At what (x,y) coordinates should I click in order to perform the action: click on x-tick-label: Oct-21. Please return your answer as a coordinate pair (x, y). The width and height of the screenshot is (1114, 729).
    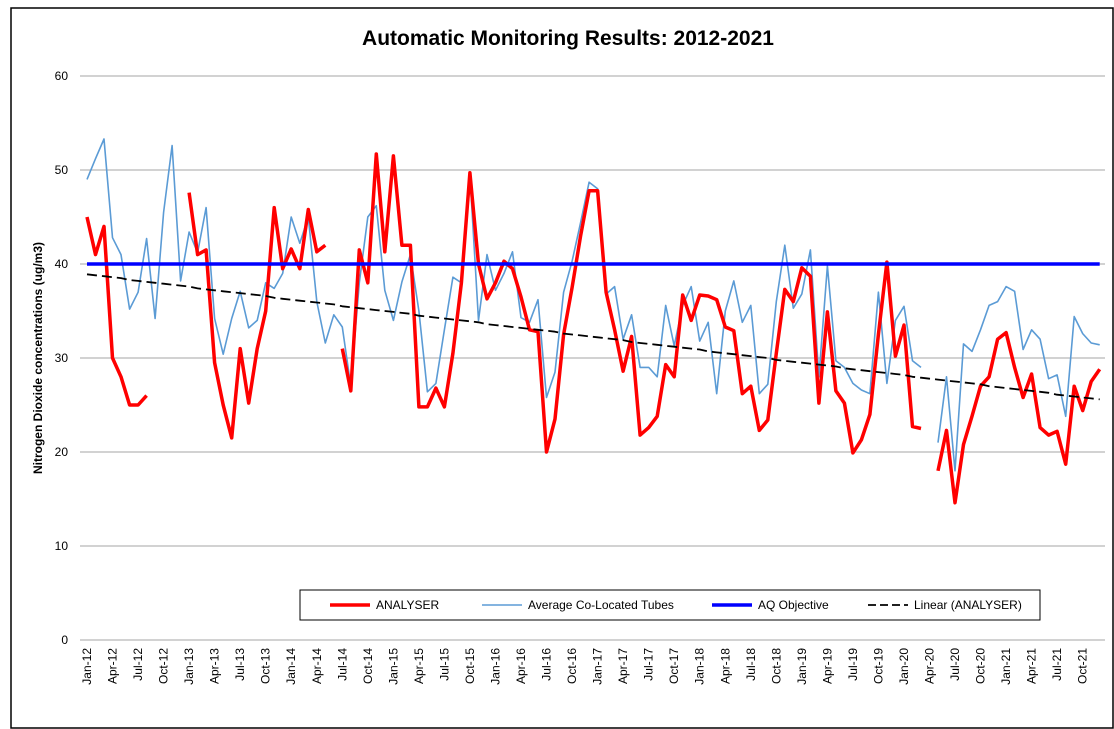
    Looking at the image, I should click on (1083, 666).